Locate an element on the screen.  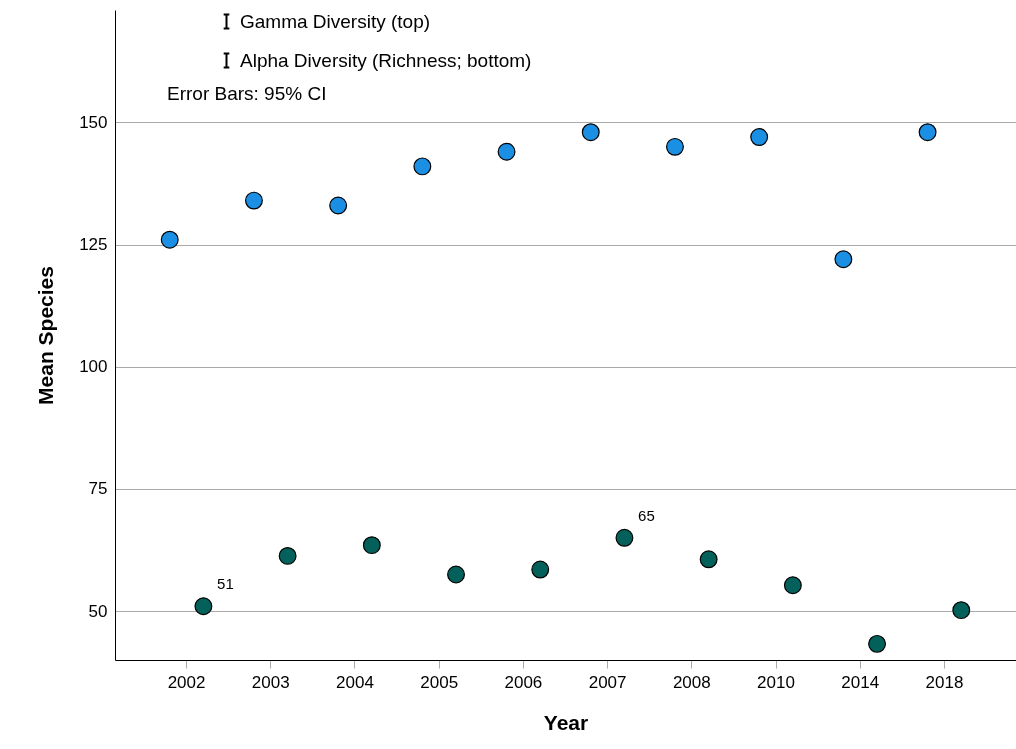
legend-label: Gamma Diversity (top) is located at coordinates (335, 21).